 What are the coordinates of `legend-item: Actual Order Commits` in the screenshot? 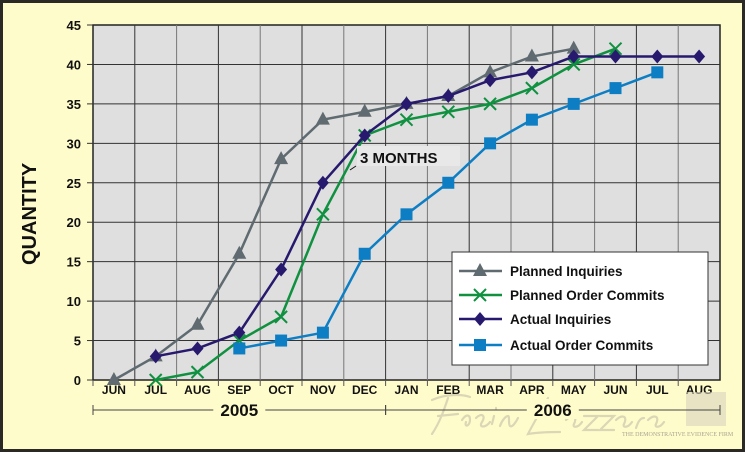 It's located at (556, 345).